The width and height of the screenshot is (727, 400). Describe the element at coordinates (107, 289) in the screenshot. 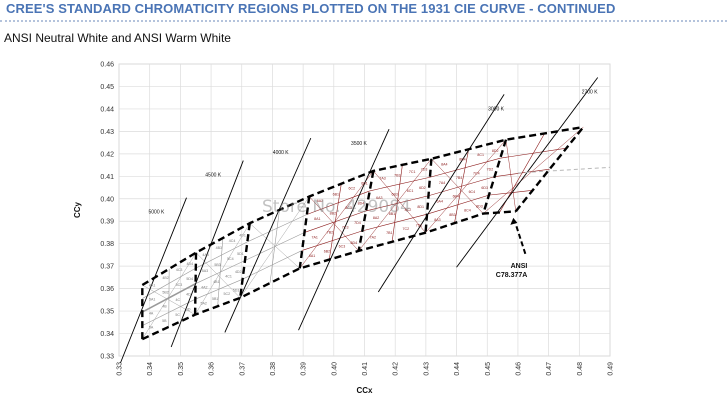

I see `y-tick-label: 0.36` at that location.